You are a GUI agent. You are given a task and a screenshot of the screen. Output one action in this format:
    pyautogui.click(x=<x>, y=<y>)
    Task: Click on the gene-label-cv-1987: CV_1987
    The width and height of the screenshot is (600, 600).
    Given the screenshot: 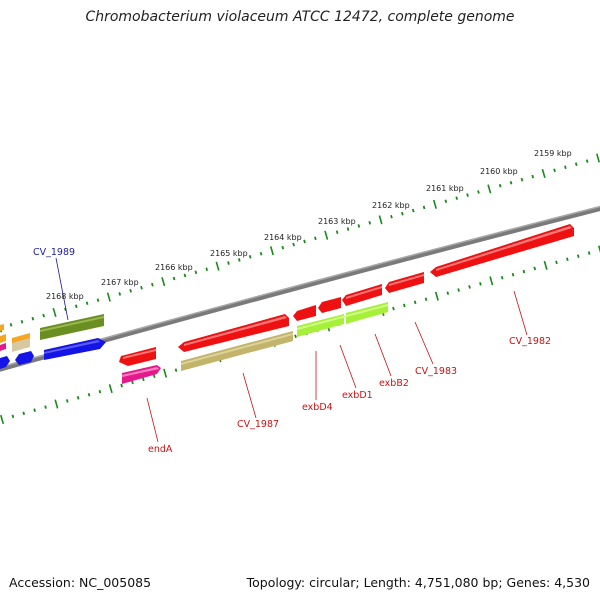 What is the action you would take?
    pyautogui.click(x=258, y=424)
    